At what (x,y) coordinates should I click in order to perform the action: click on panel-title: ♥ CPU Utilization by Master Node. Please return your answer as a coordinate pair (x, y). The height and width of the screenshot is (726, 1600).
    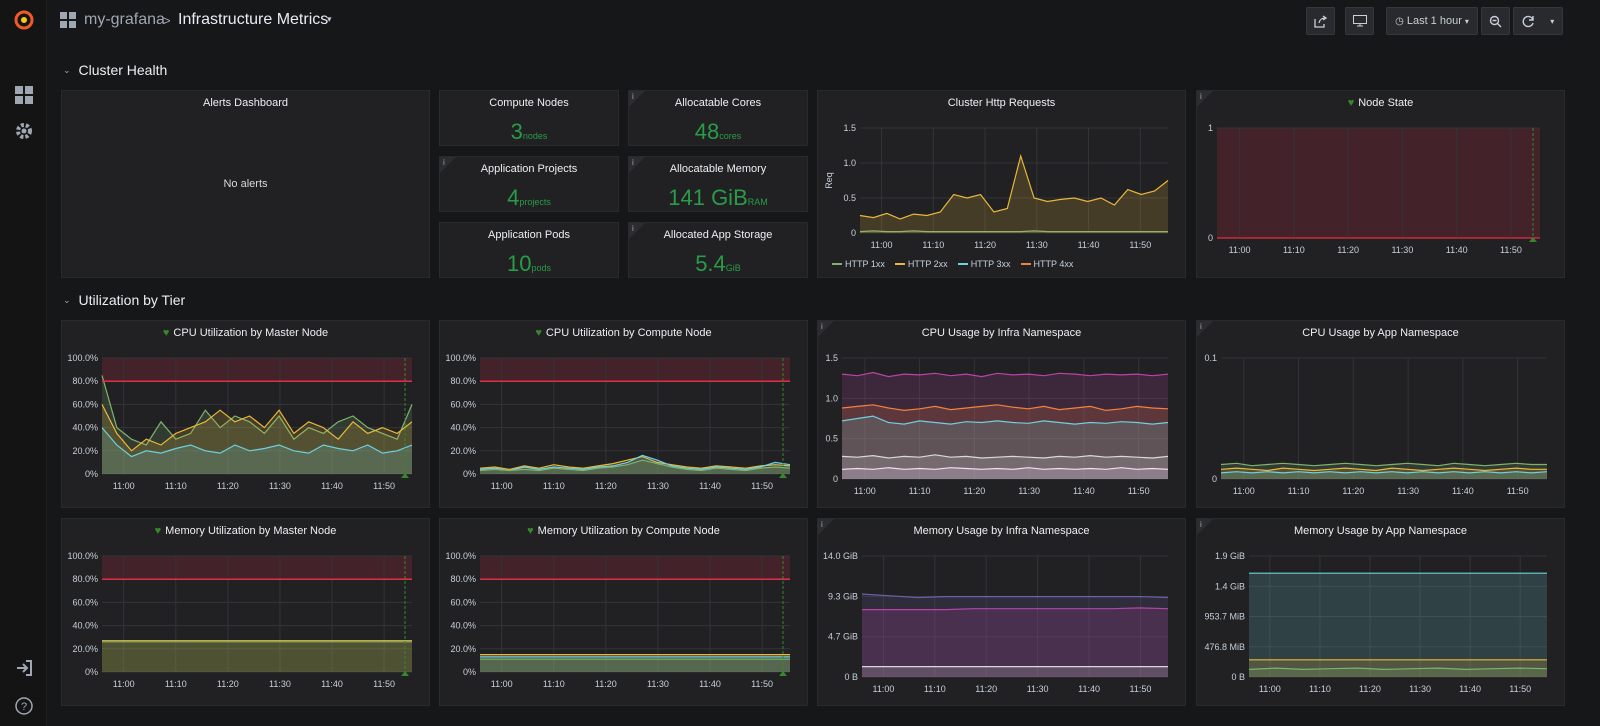
    Looking at the image, I should click on (245, 333).